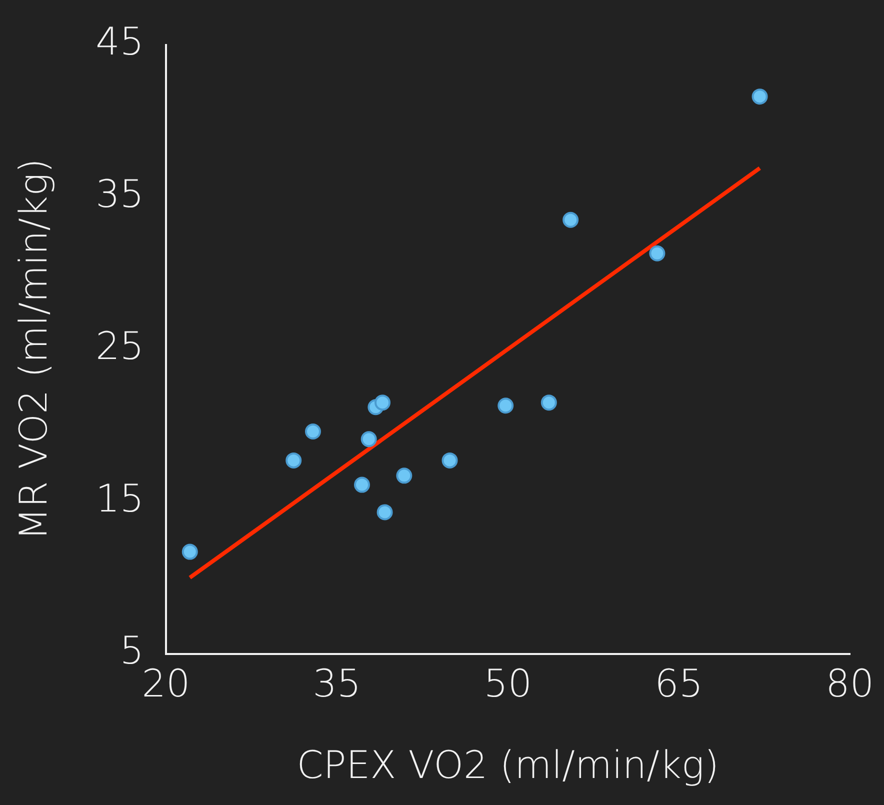 The image size is (884, 805). What do you see at coordinates (120, 498) in the screenshot?
I see `y-tick-label: 15` at bounding box center [120, 498].